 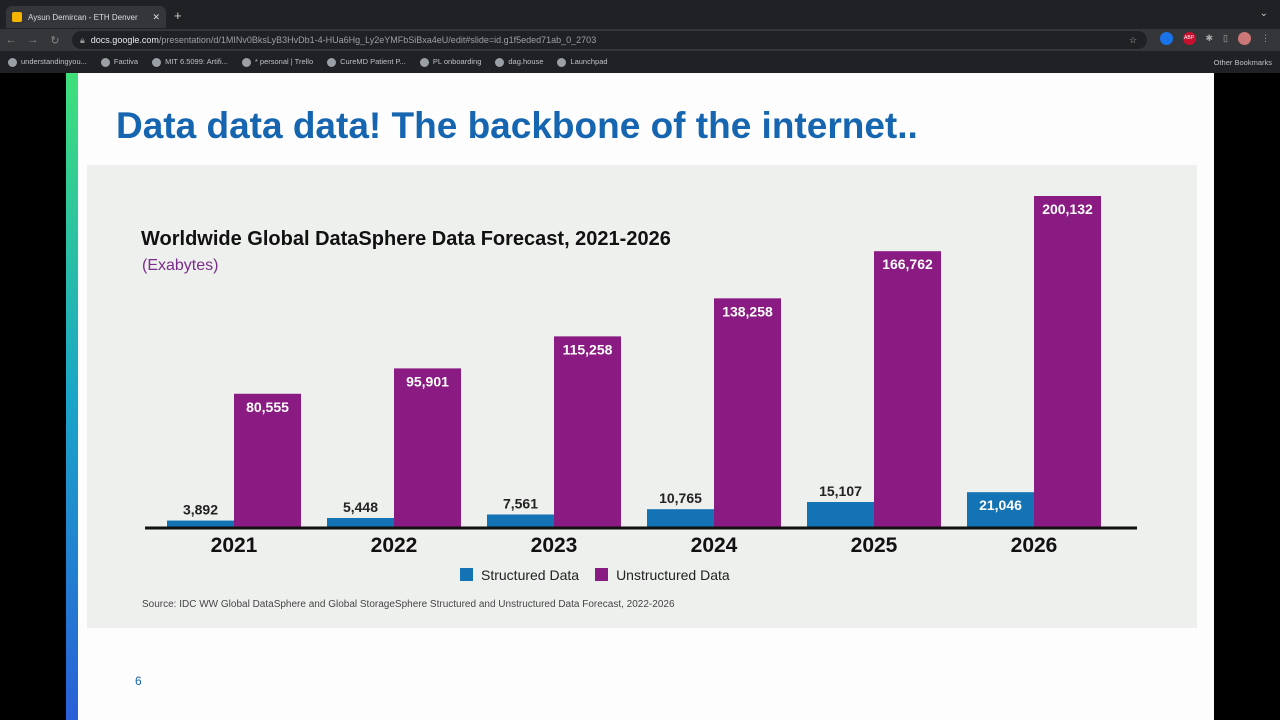 I want to click on chart-legend: Structured Data Unstructured Data, so click(x=595, y=575).